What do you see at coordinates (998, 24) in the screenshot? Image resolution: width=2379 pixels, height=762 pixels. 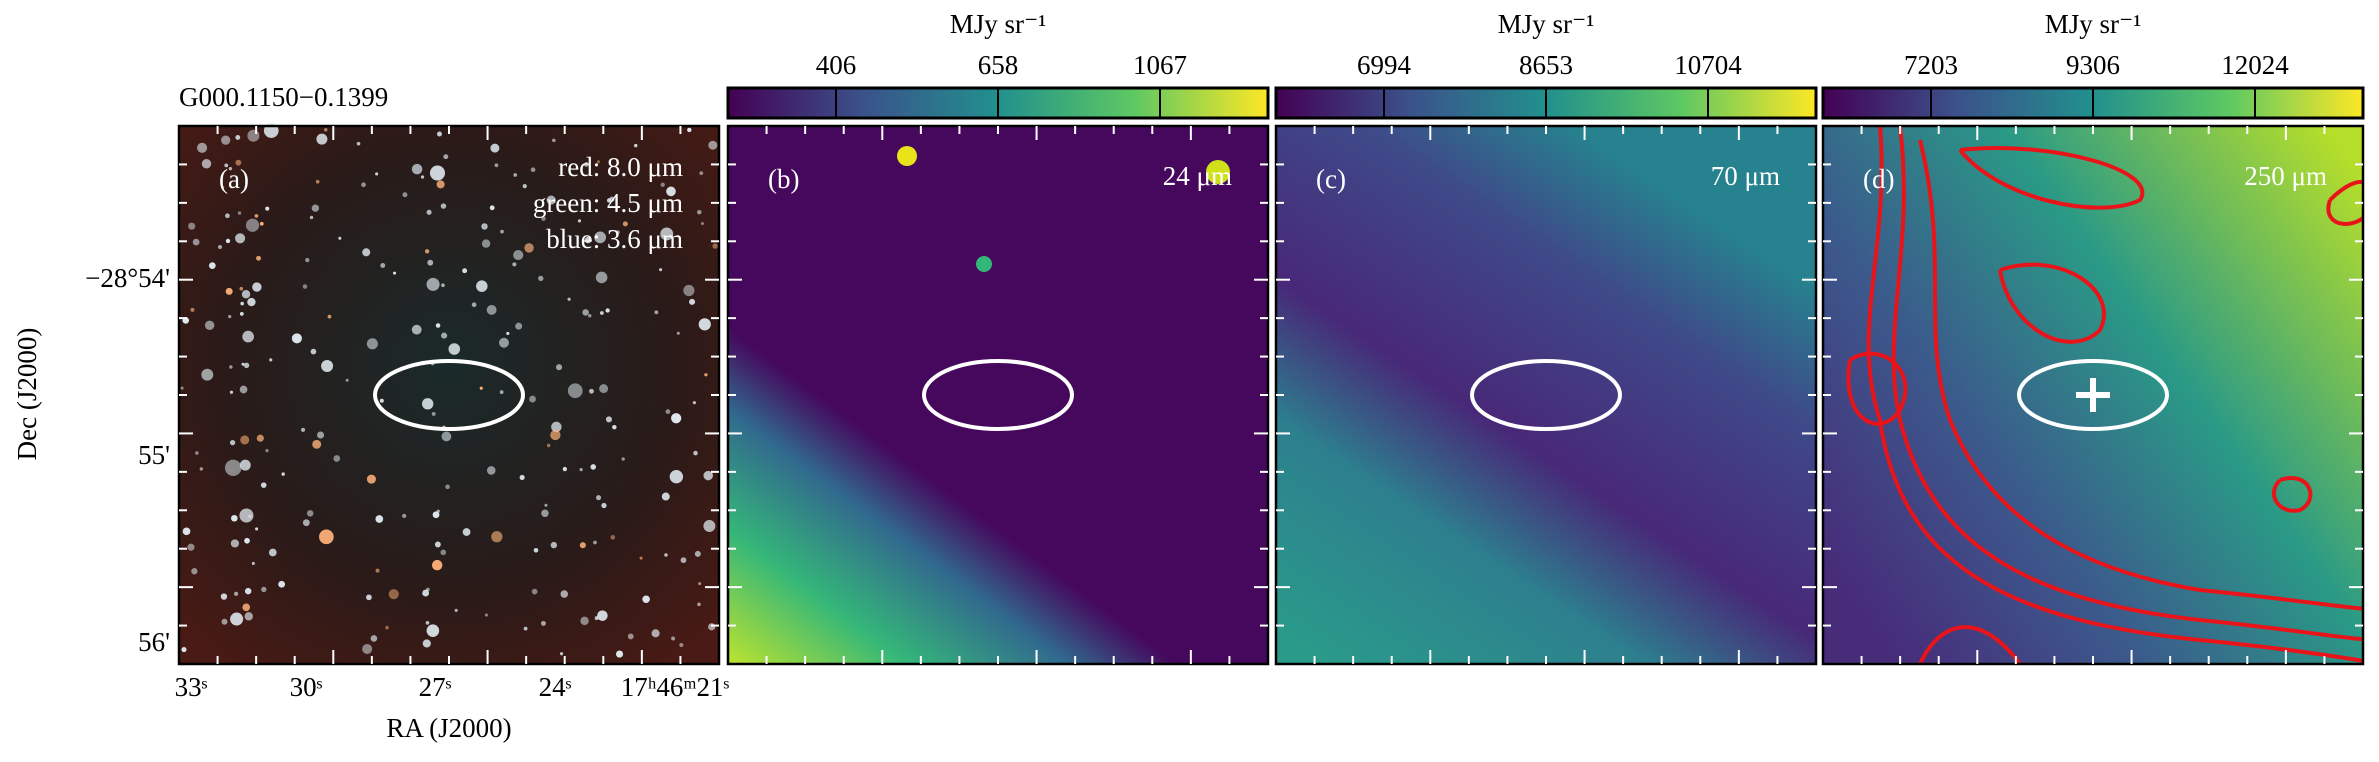 I see `colorbar-unit: MJy sr⁻¹` at bounding box center [998, 24].